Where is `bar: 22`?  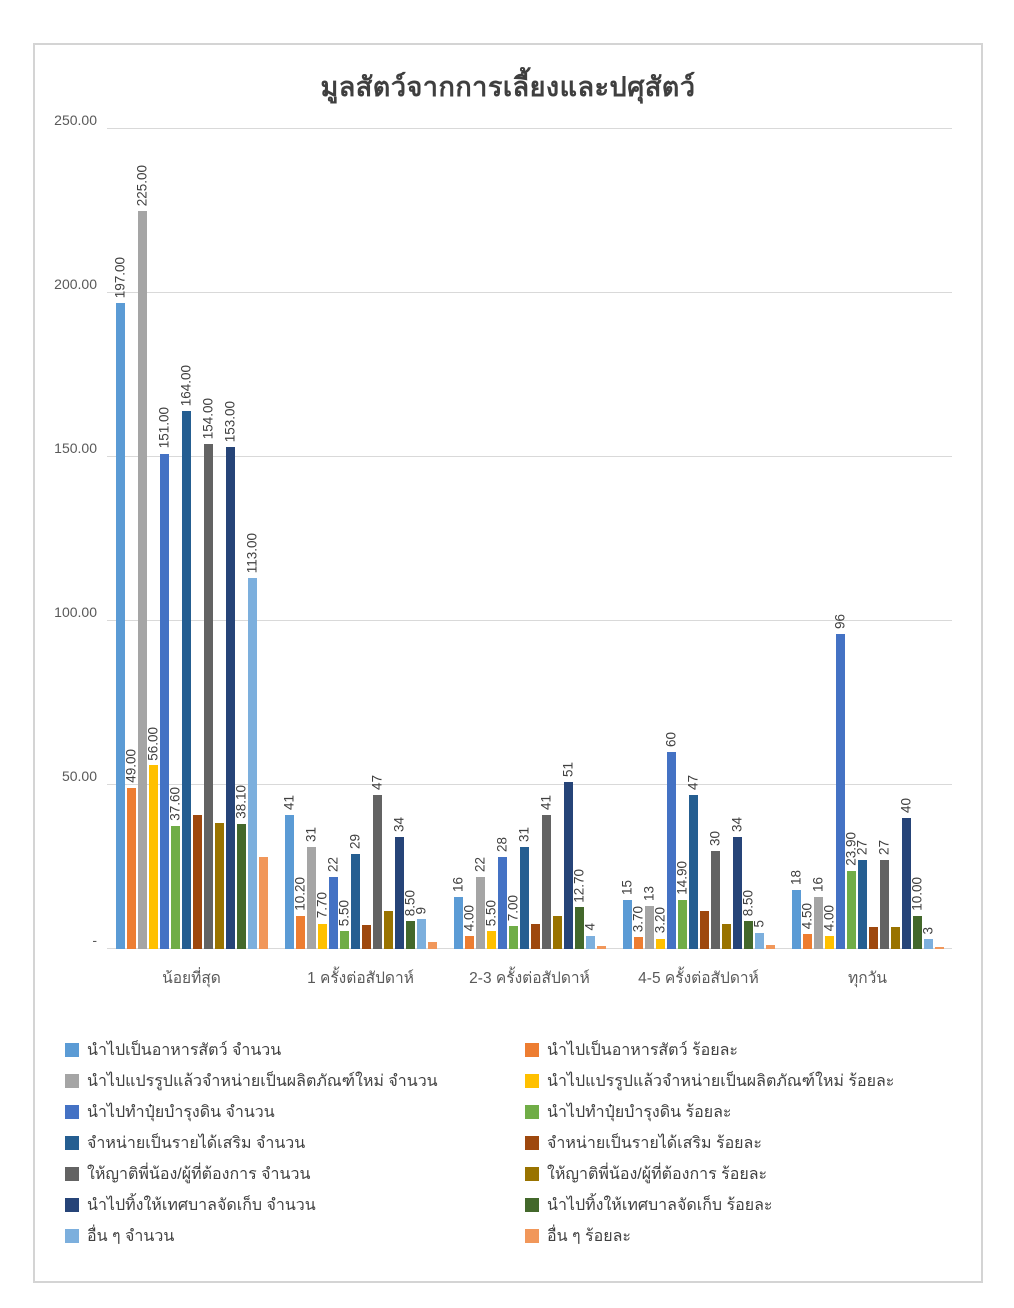
bar: 22 is located at coordinates (332, 903).